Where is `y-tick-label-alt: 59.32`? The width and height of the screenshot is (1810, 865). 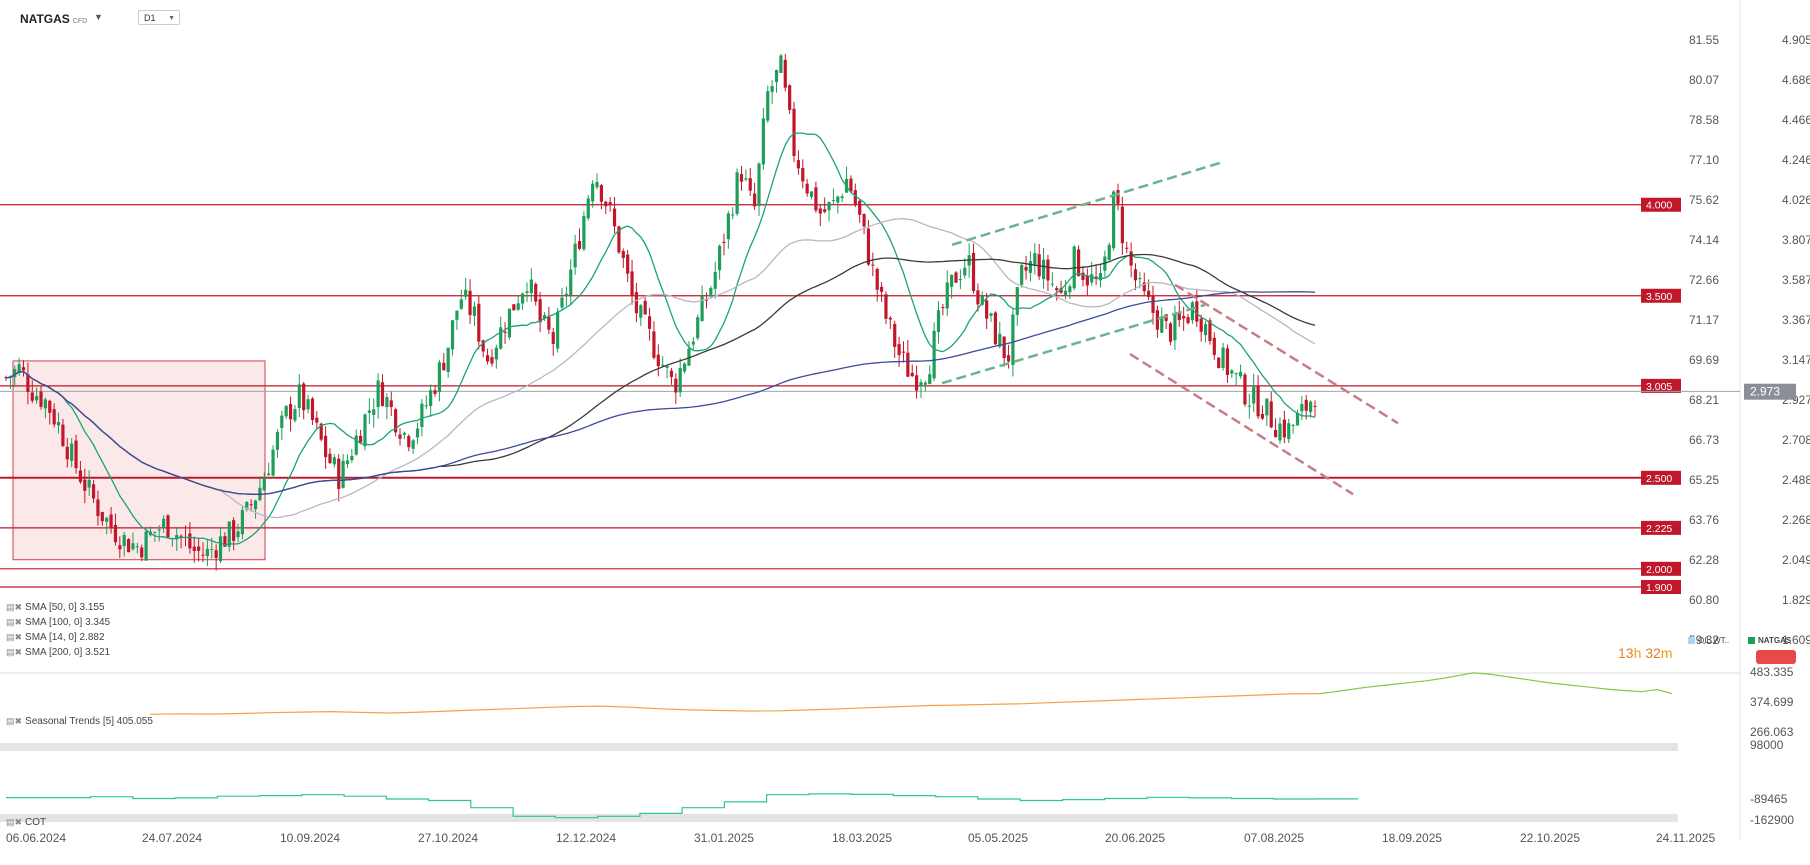 y-tick-label-alt: 59.32 is located at coordinates (1704, 640).